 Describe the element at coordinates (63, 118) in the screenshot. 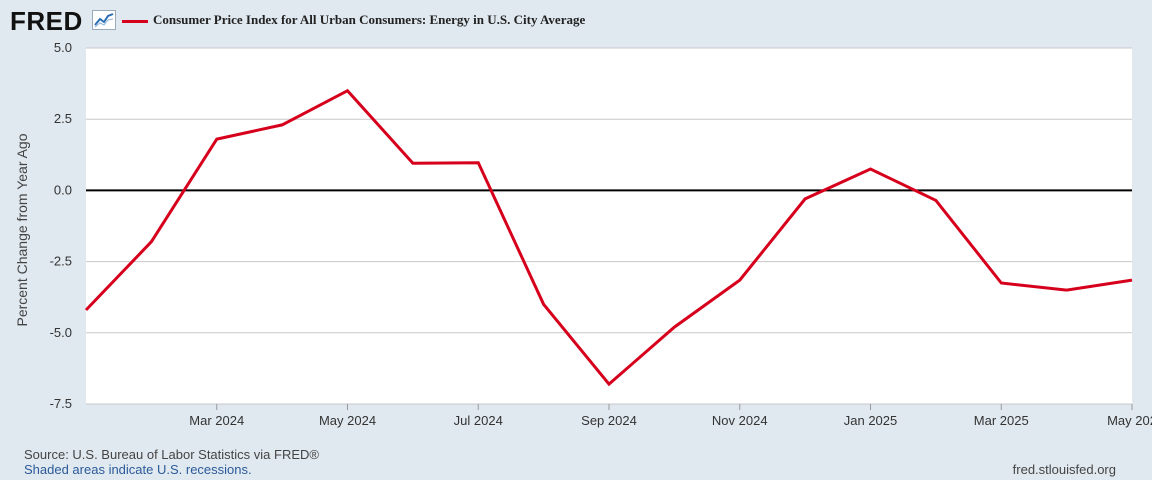

I see `y-tick-label: 2.5` at that location.